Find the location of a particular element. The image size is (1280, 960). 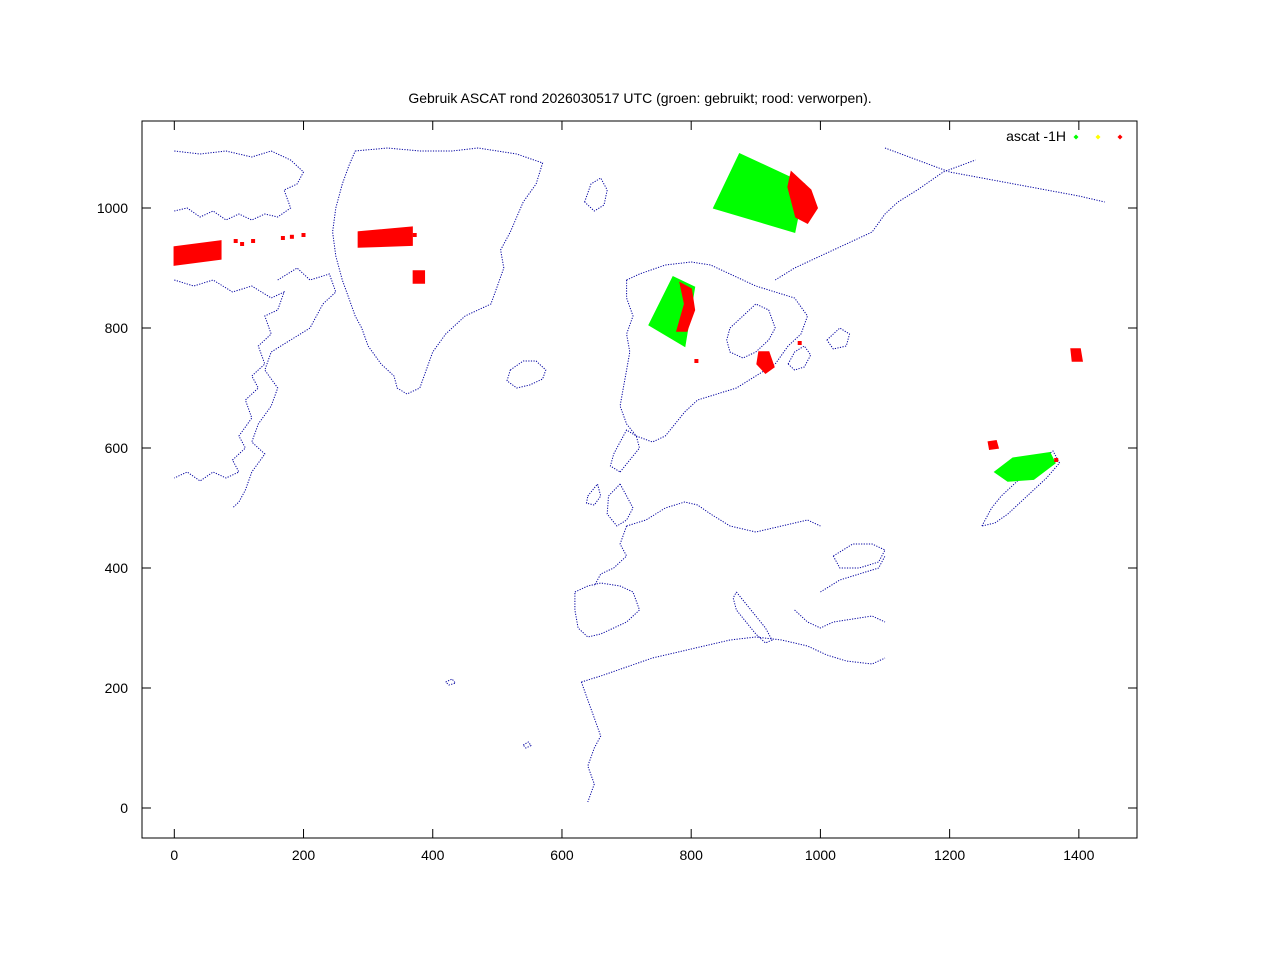

y-tick-label-400: 400 is located at coordinates (117, 568).